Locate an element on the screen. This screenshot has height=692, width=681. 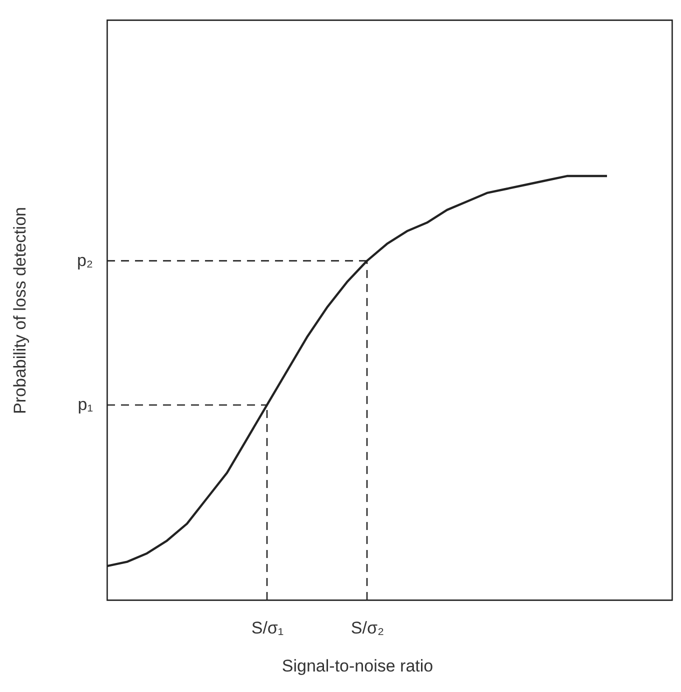
ref-line-label: p₂ is located at coordinates (84, 260).